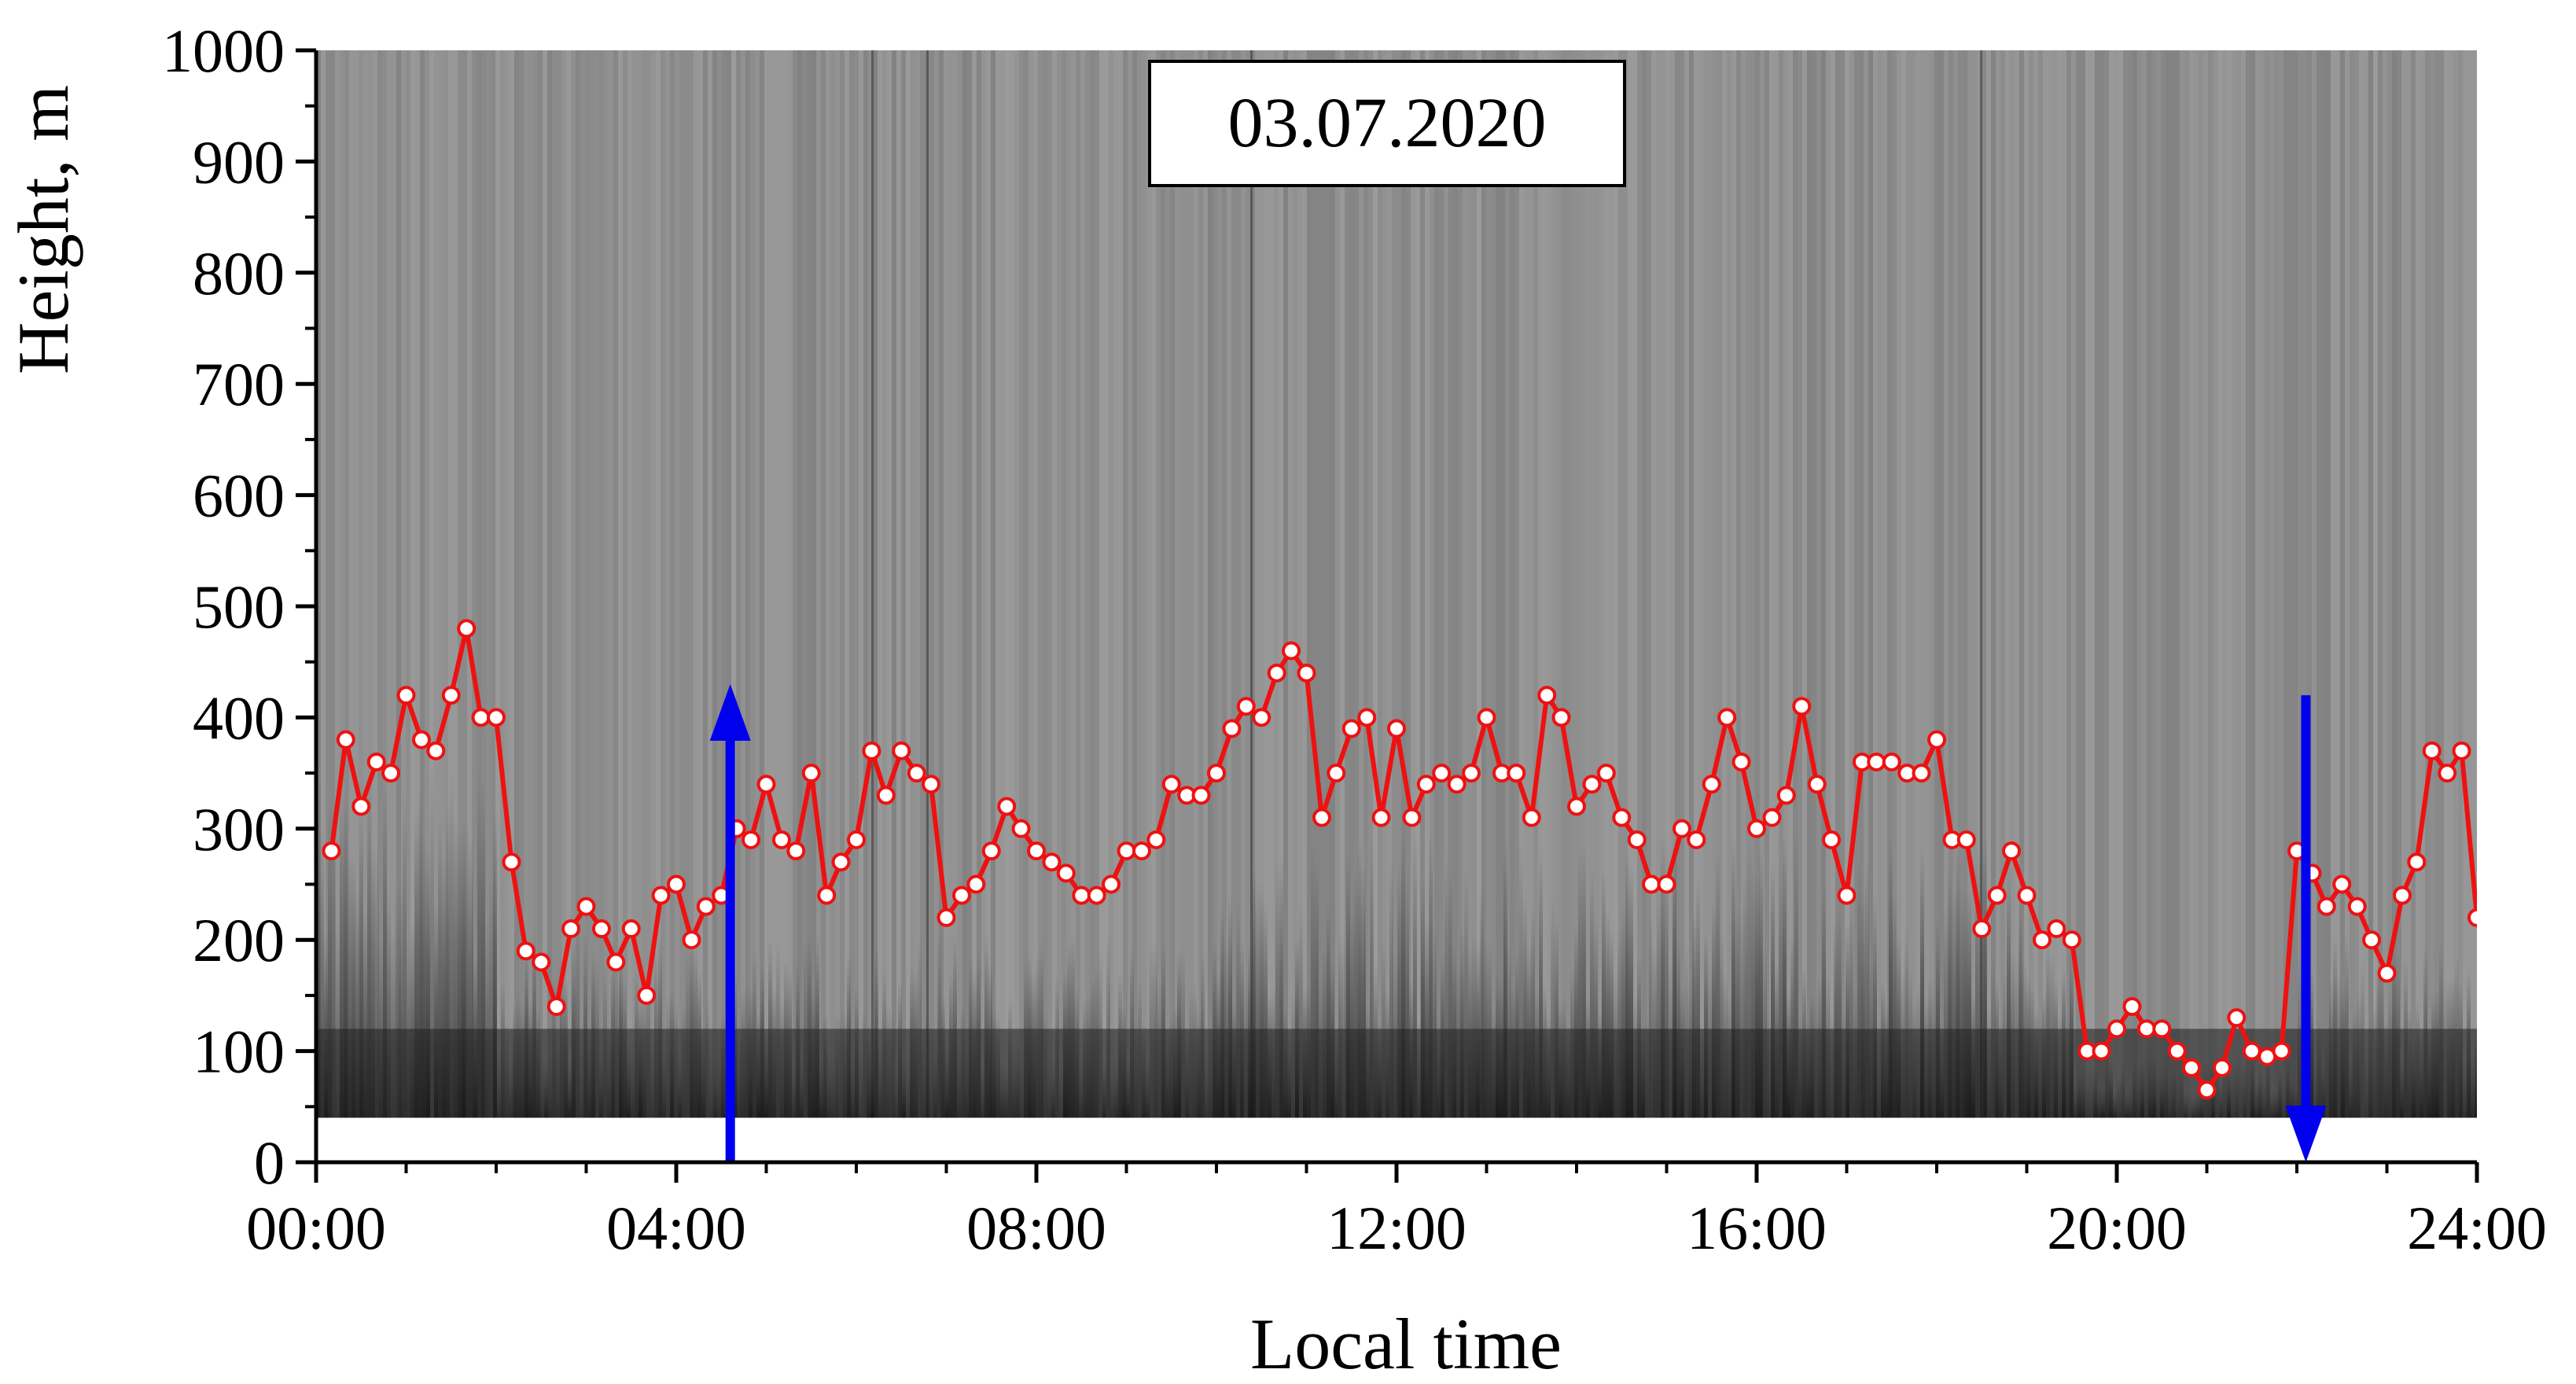 The image size is (2576, 1384). I want to click on date-label: 03.07.2020, so click(1387, 123).